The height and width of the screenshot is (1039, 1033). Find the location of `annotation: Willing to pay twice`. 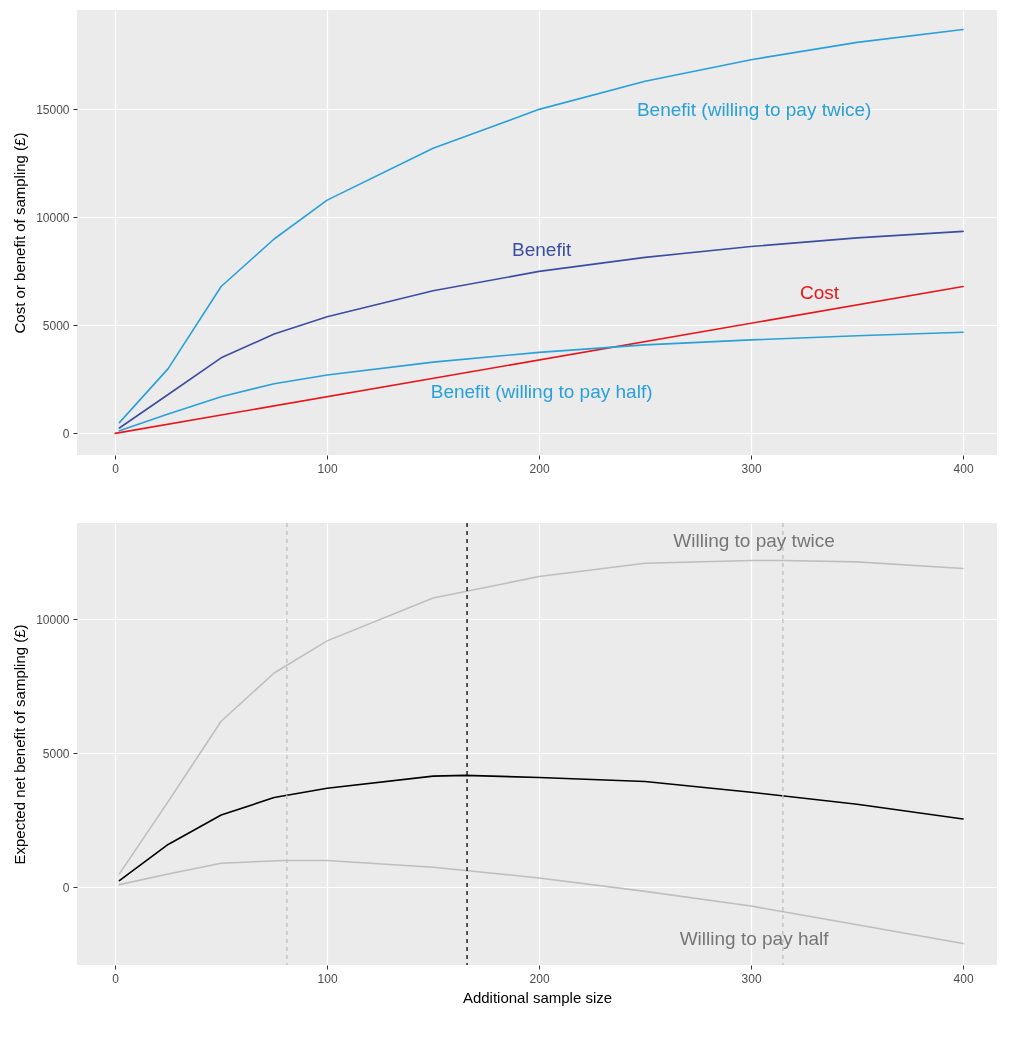

annotation: Willing to pay twice is located at coordinates (754, 541).